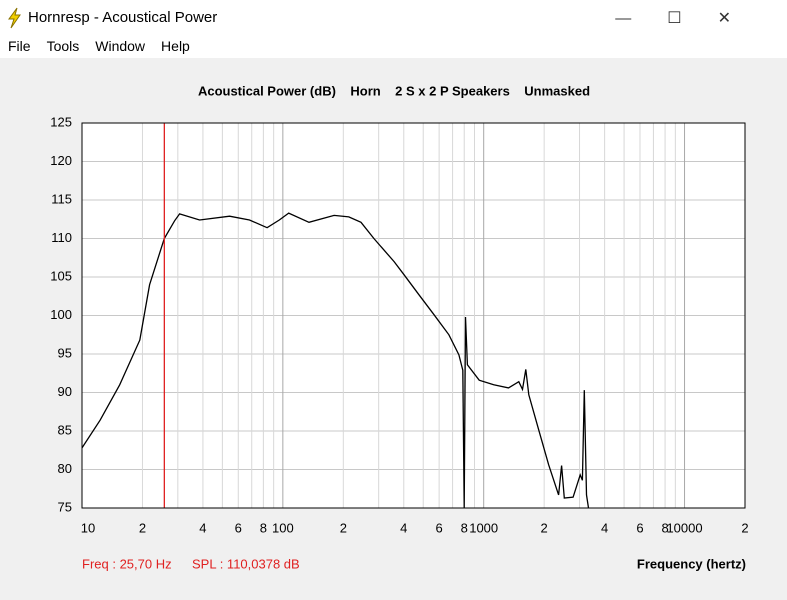  Describe the element at coordinates (65, 352) in the screenshot. I see `y-tick-label: 95` at that location.